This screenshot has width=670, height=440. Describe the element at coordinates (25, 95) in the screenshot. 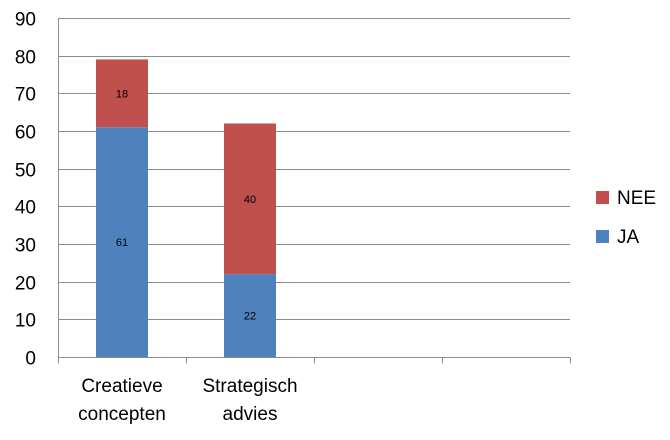

I see `y-tick-label: 70` at that location.